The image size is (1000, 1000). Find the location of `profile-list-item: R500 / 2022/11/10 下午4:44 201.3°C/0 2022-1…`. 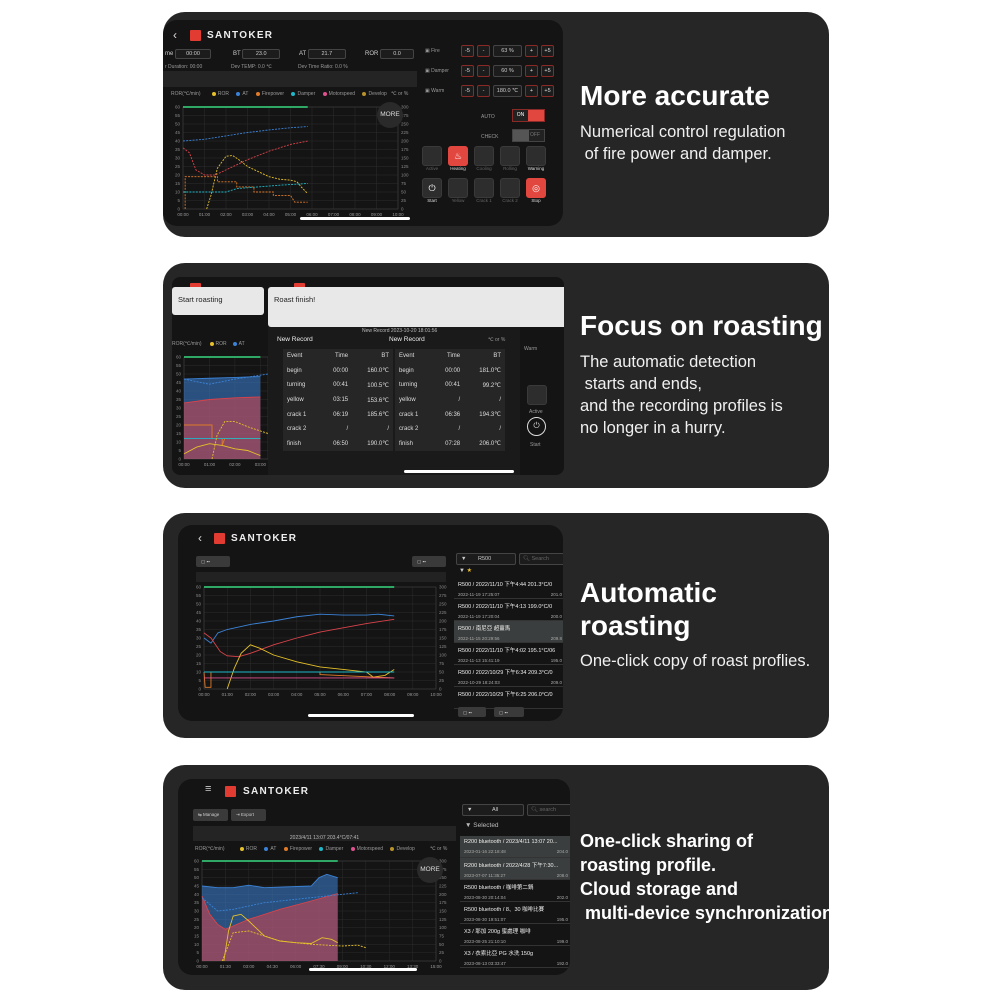

profile-list-item: R500 / 2022/11/10 下午4:44 201.3°C/0 2022-1… is located at coordinates (508, 588).